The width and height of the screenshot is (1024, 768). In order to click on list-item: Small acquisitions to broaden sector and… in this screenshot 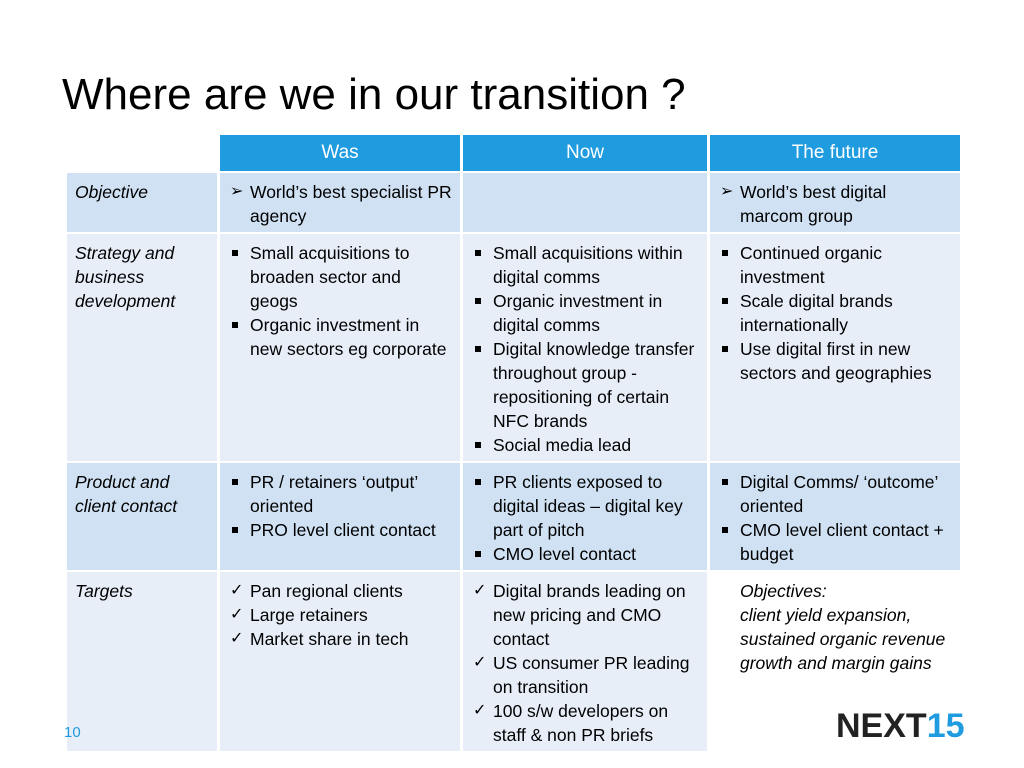, I will do `click(340, 277)`.